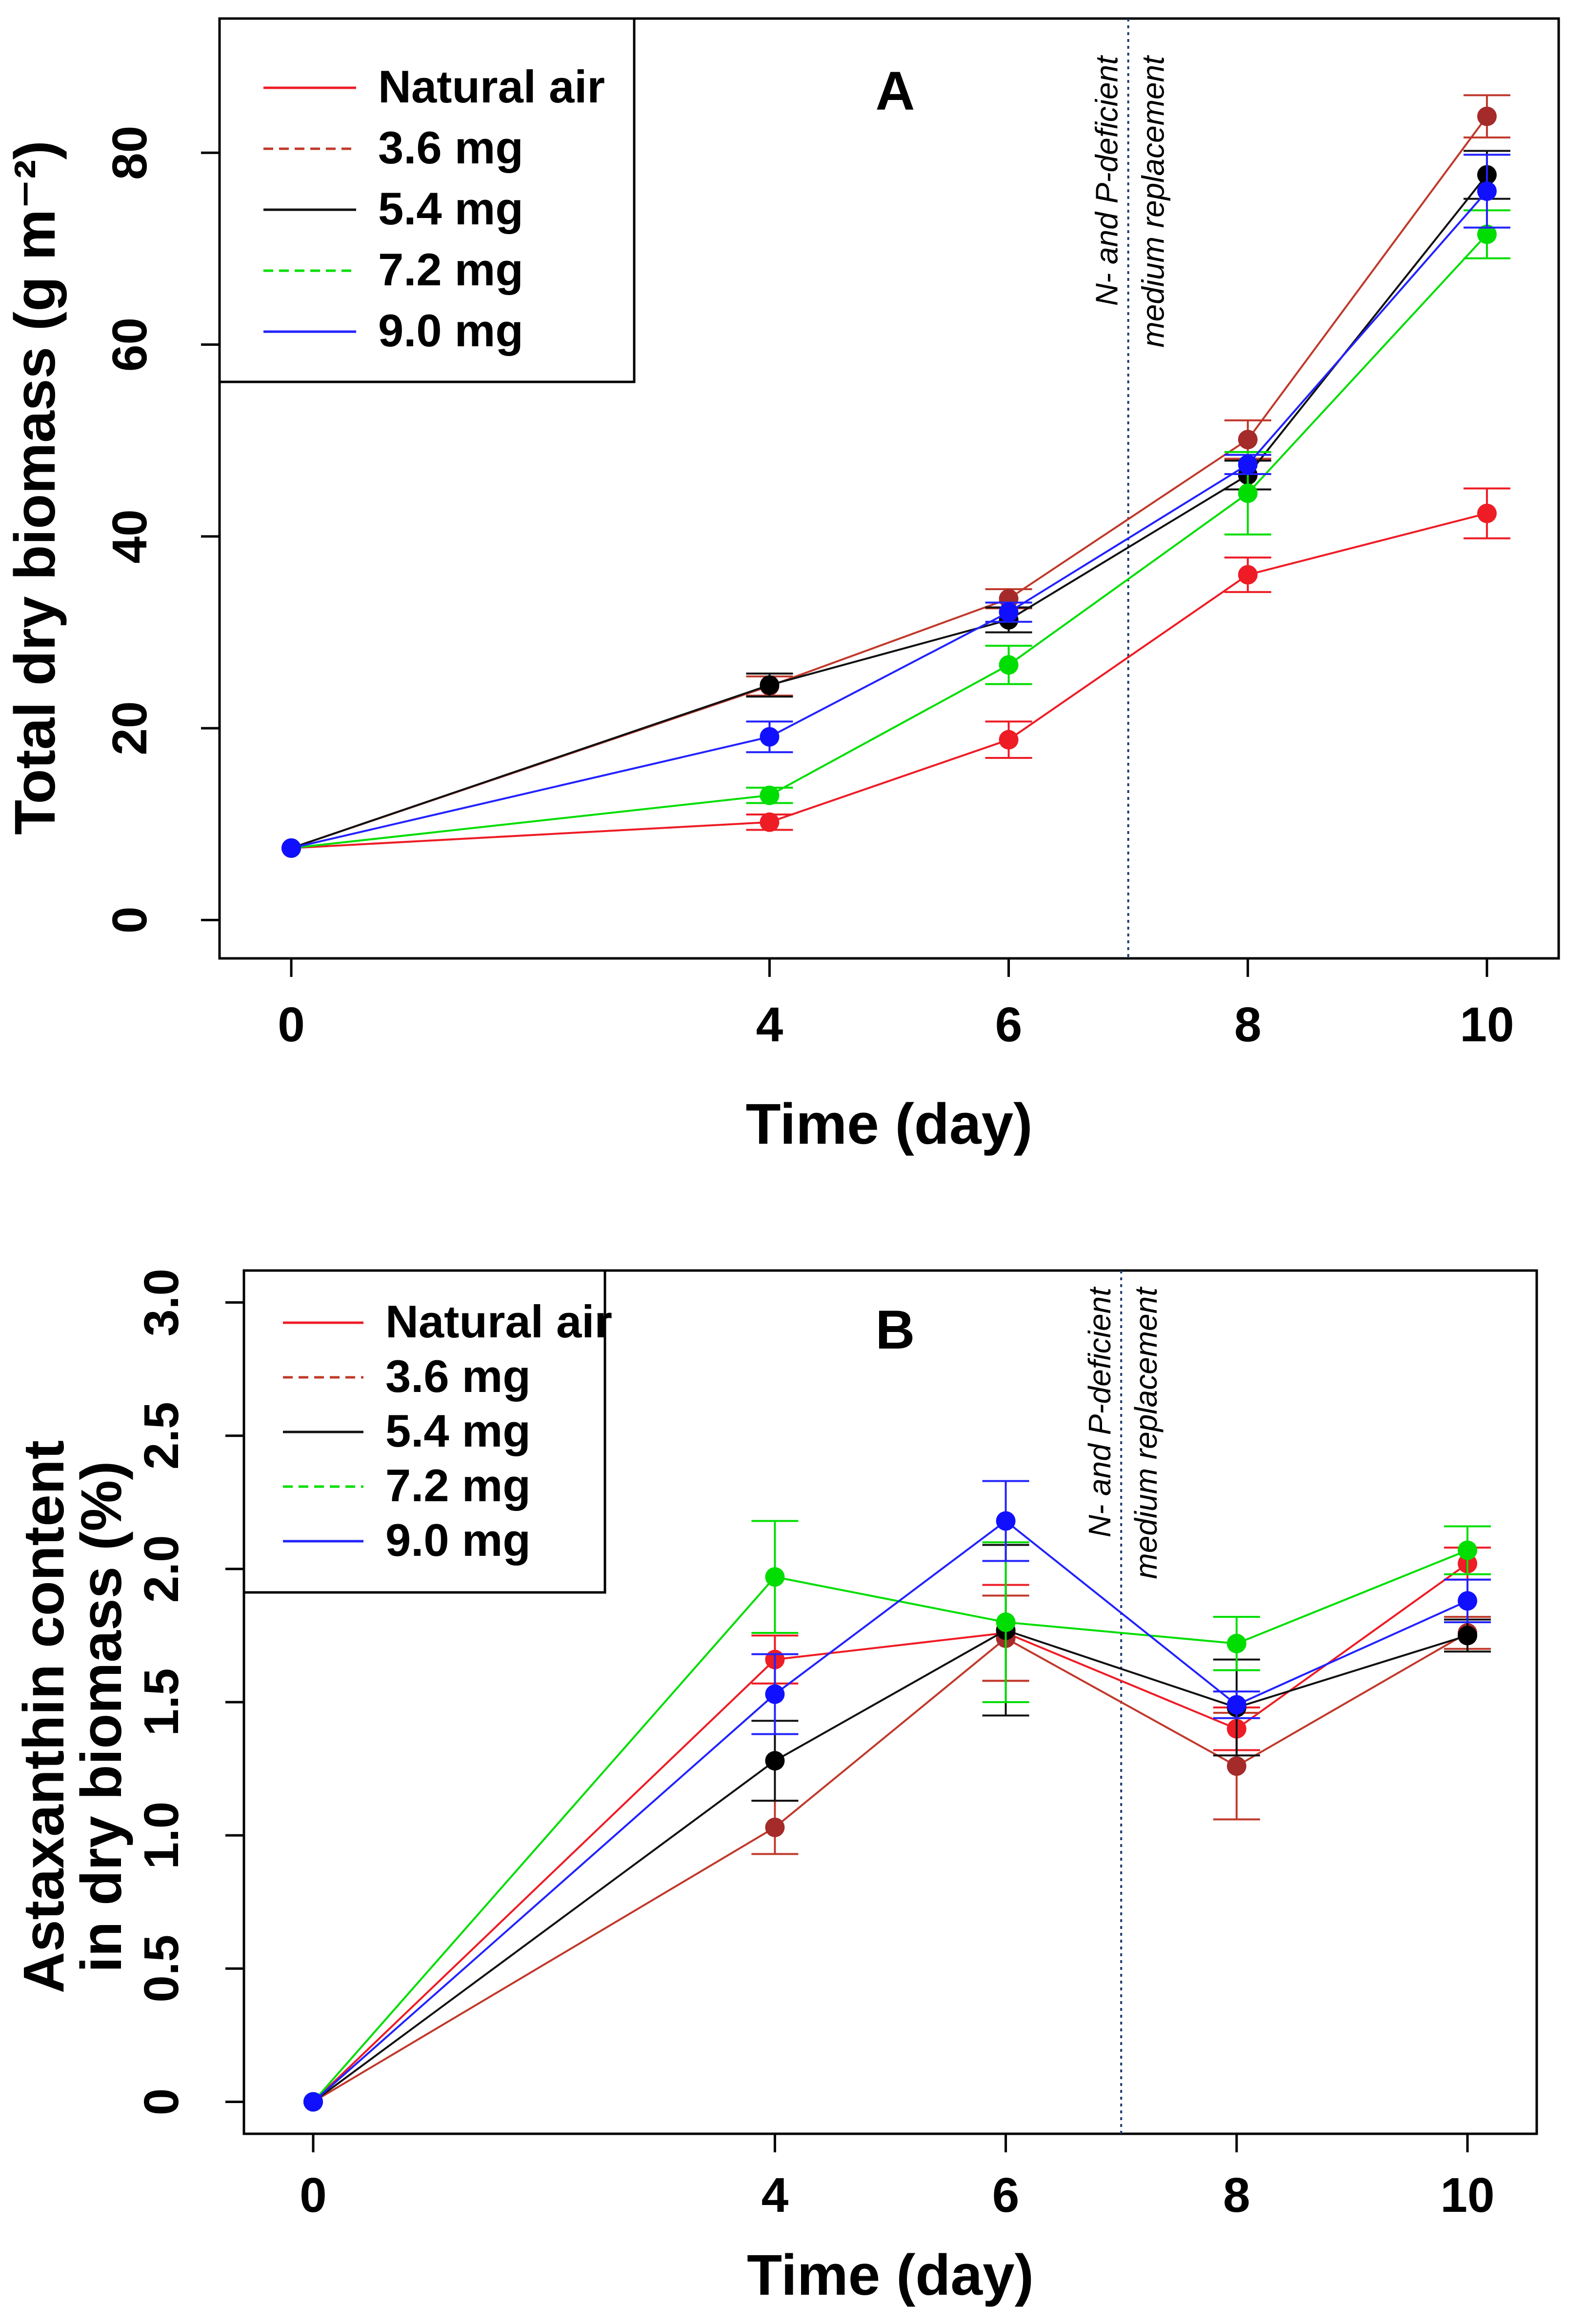  I want to click on y-axis-title: Total dry biomass (g m⁻²), so click(35, 487).